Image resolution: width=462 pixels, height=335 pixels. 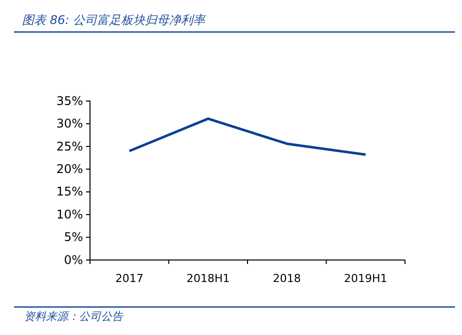 I want to click on text: 资料来源：公司公告, so click(x=74, y=316).